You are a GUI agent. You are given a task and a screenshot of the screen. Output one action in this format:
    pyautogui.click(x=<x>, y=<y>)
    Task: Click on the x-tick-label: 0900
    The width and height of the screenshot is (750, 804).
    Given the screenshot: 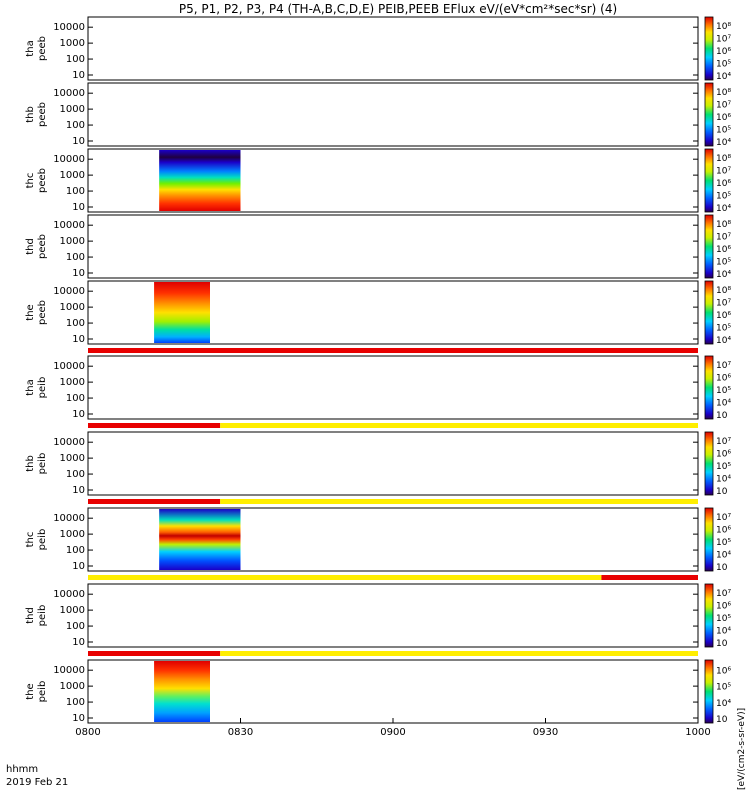 What is the action you would take?
    pyautogui.click(x=392, y=732)
    